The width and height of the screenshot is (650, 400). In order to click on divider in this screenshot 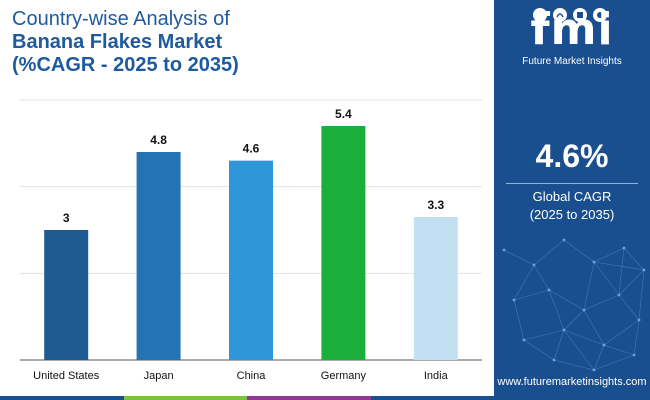, I will do `click(572, 183)`.